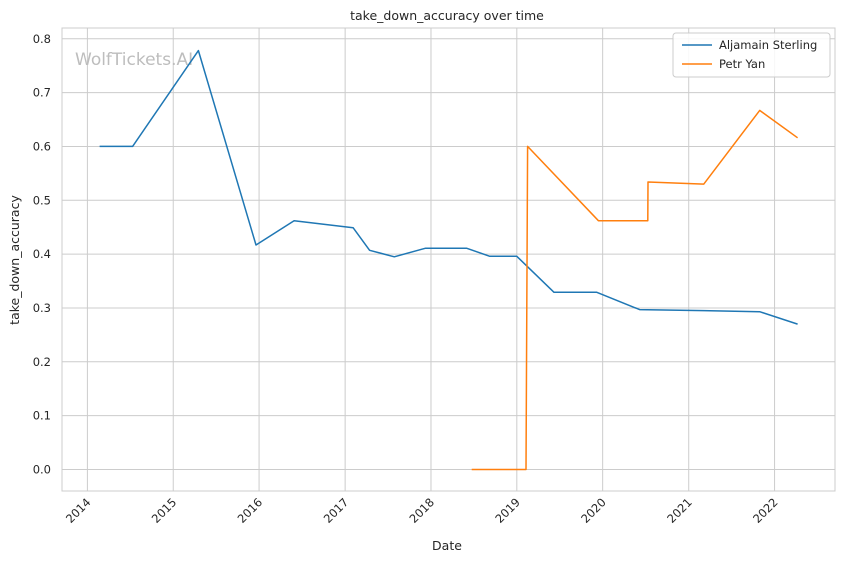 The width and height of the screenshot is (844, 561). Describe the element at coordinates (42, 39) in the screenshot. I see `y-tick-label: 0.8` at that location.